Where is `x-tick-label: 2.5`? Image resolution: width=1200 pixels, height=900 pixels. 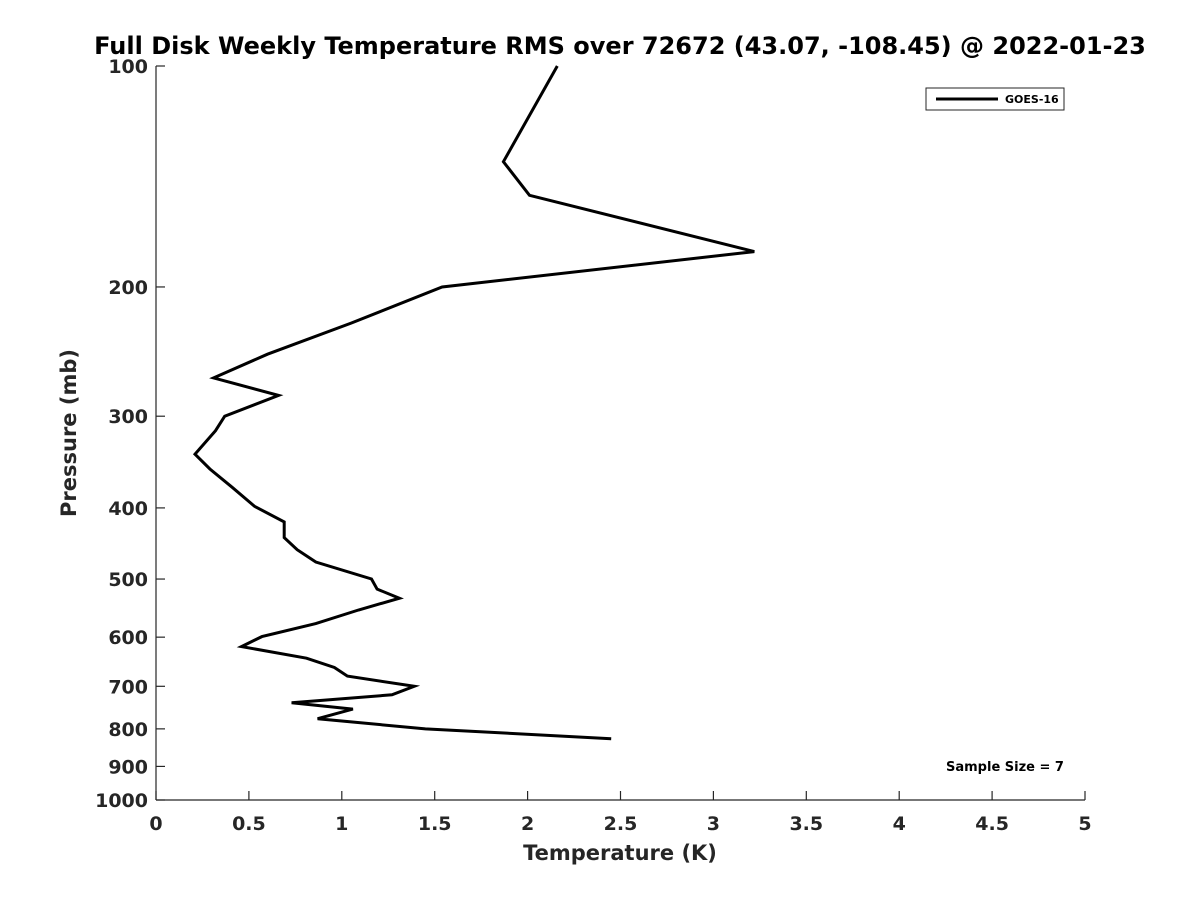 x-tick-label: 2.5 is located at coordinates (621, 824).